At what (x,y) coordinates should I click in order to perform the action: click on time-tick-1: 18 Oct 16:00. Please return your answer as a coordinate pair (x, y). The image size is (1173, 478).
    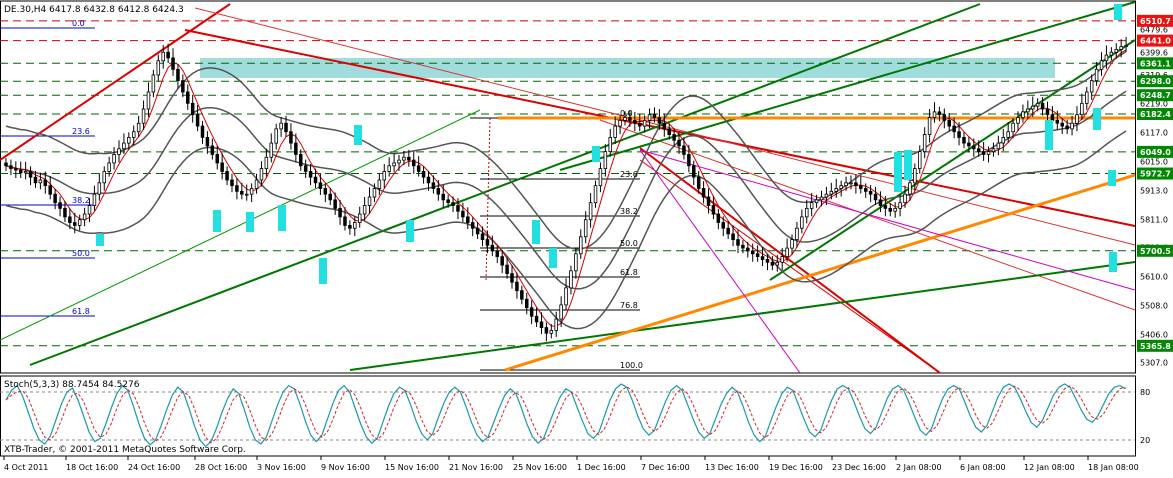
    Looking at the image, I should click on (92, 467).